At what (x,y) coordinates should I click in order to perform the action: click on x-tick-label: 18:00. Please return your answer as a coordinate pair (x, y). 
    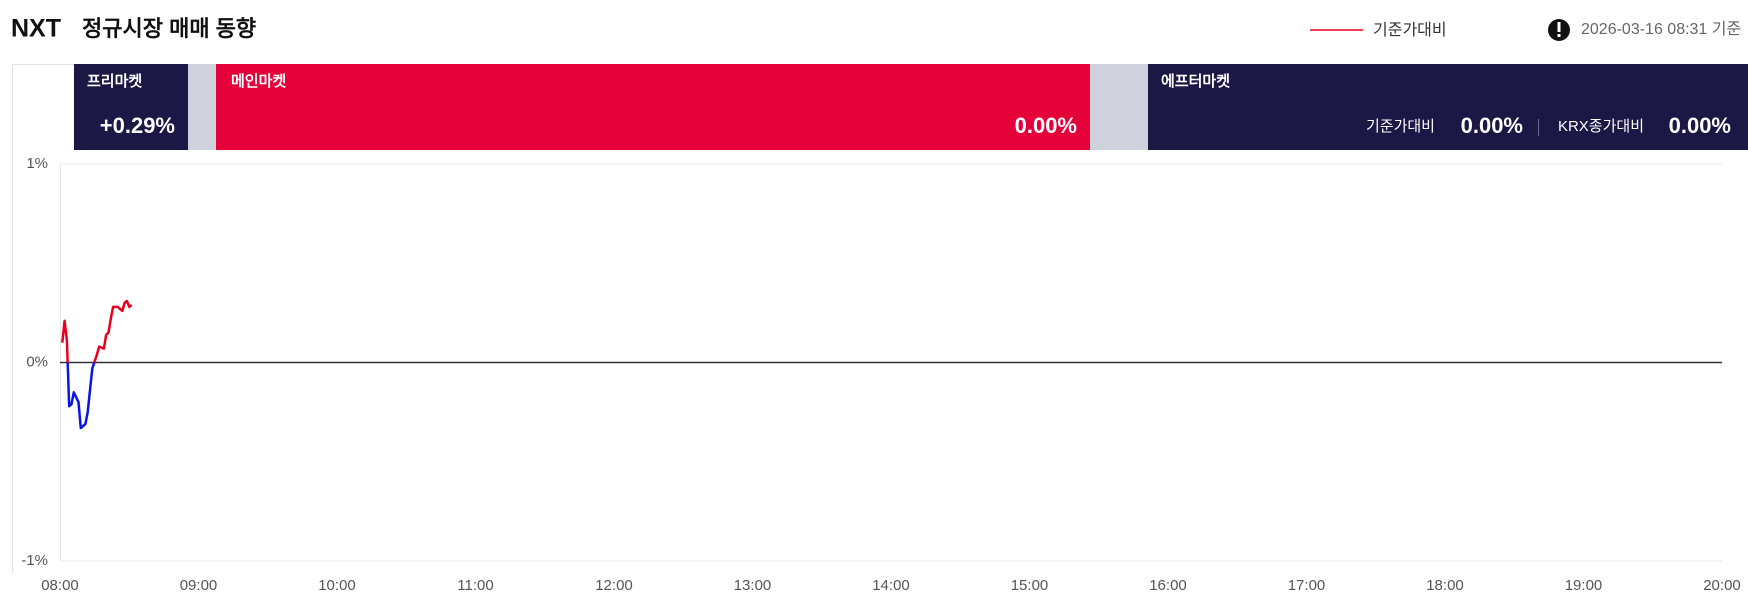
    Looking at the image, I should click on (1445, 585).